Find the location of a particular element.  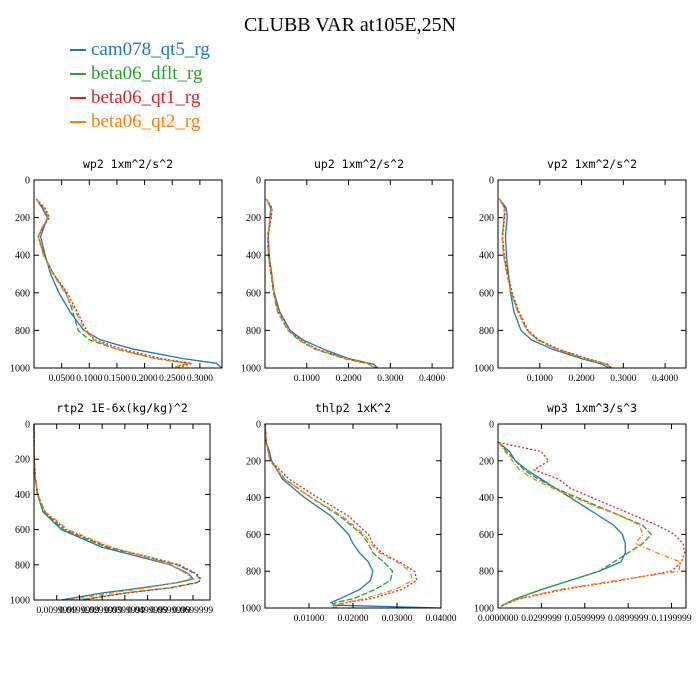

x-tick-label: 0.0899999 is located at coordinates (628, 619).